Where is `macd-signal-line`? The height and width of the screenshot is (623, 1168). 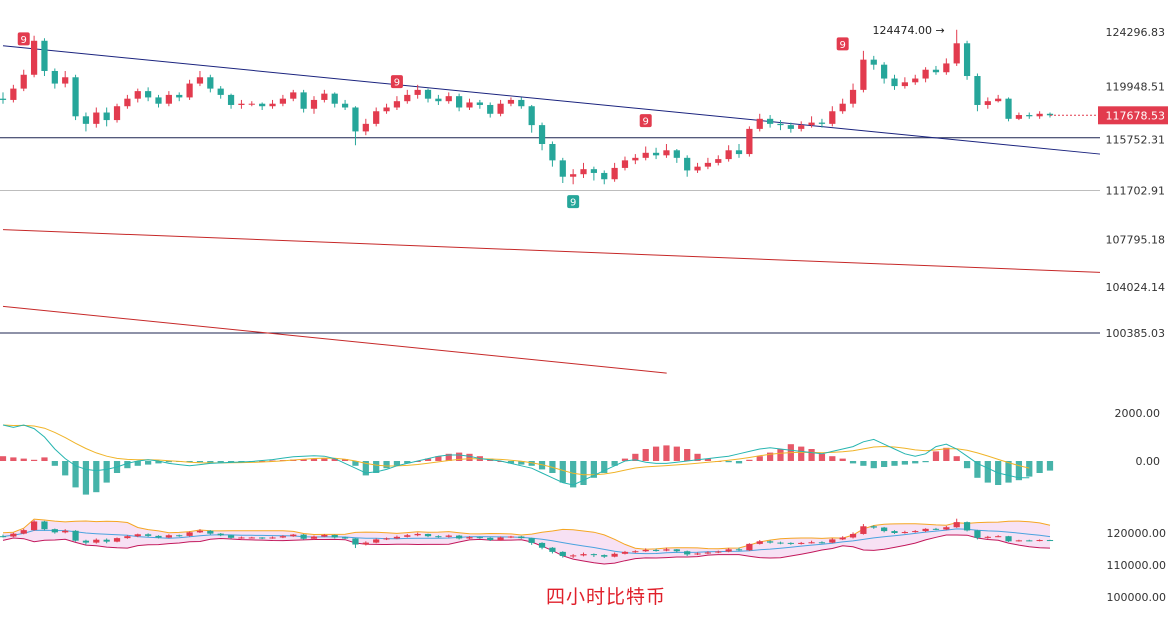 macd-signal-line is located at coordinates (516, 450).